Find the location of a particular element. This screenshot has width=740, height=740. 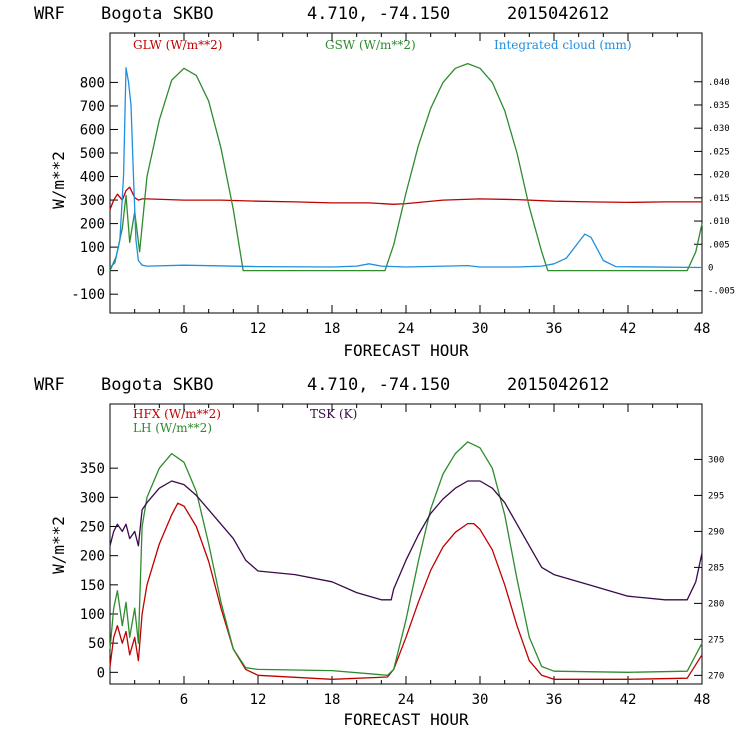

y2-tick-label: .005 is located at coordinates (719, 245).